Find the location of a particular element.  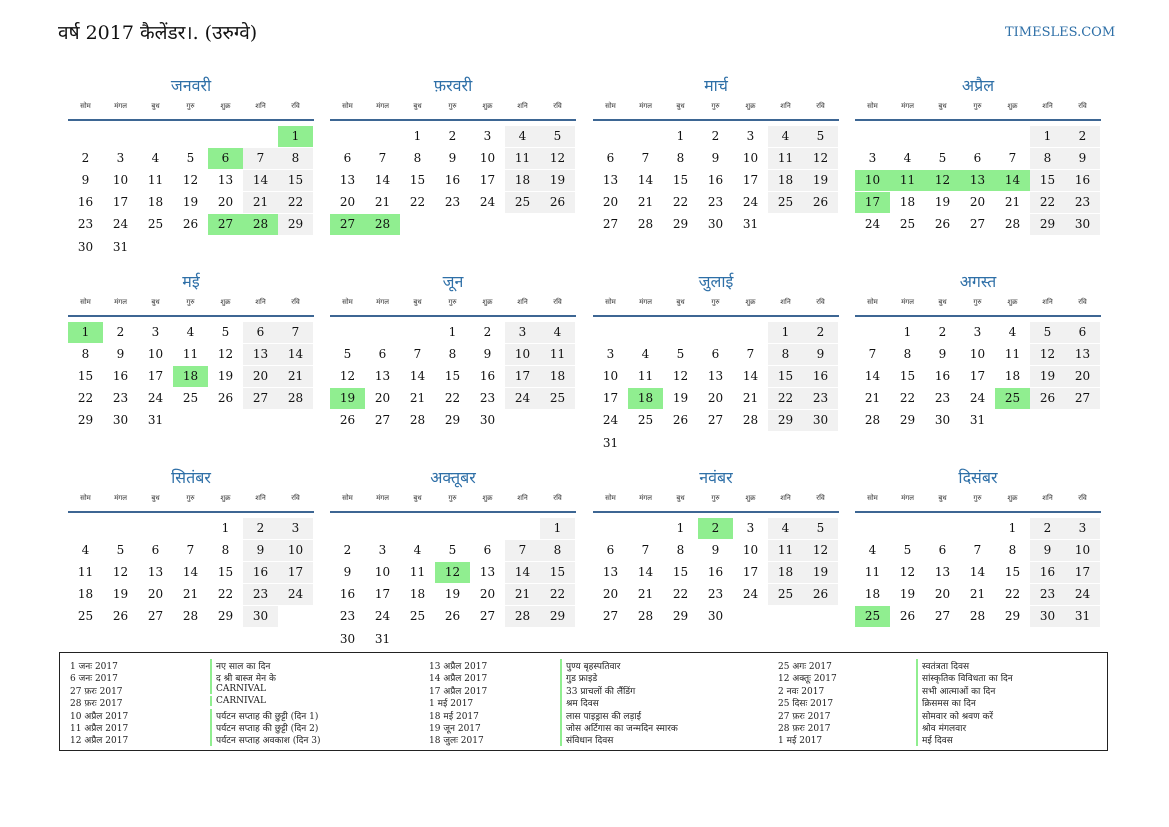

day-cell: 30 is located at coordinates (820, 421).